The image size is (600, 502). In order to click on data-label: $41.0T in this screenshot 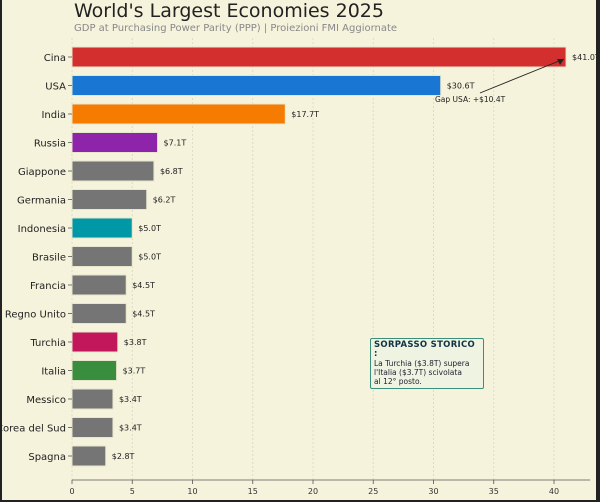, I will do `click(584, 57)`.